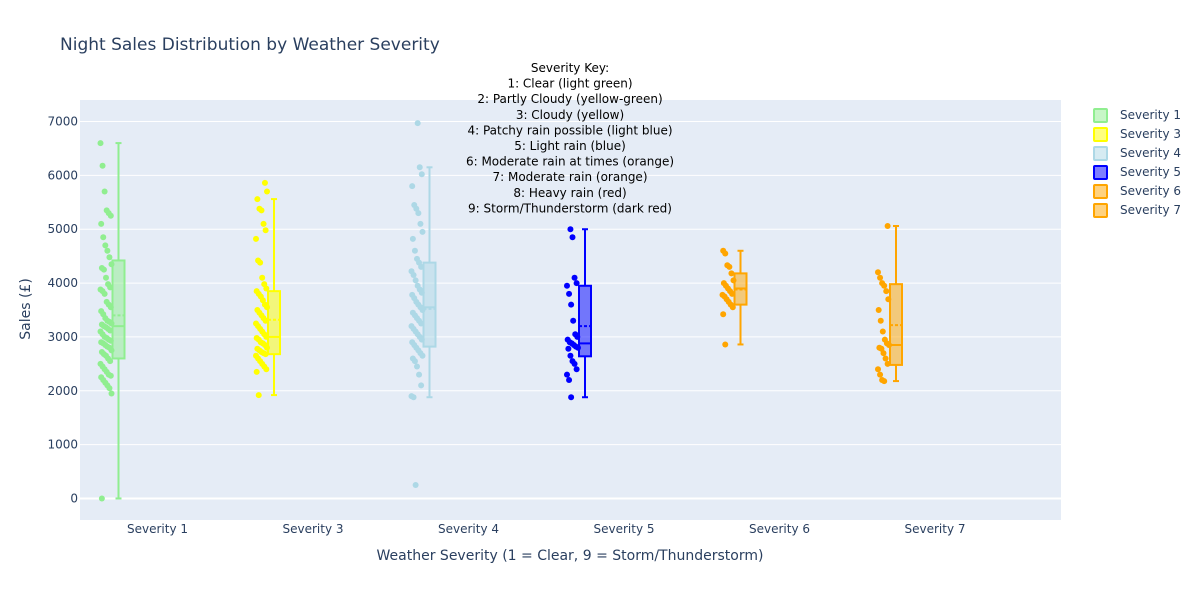 The height and width of the screenshot is (600, 1200). Describe the element at coordinates (1137, 153) in the screenshot. I see `legend-item: Severity 4` at that location.